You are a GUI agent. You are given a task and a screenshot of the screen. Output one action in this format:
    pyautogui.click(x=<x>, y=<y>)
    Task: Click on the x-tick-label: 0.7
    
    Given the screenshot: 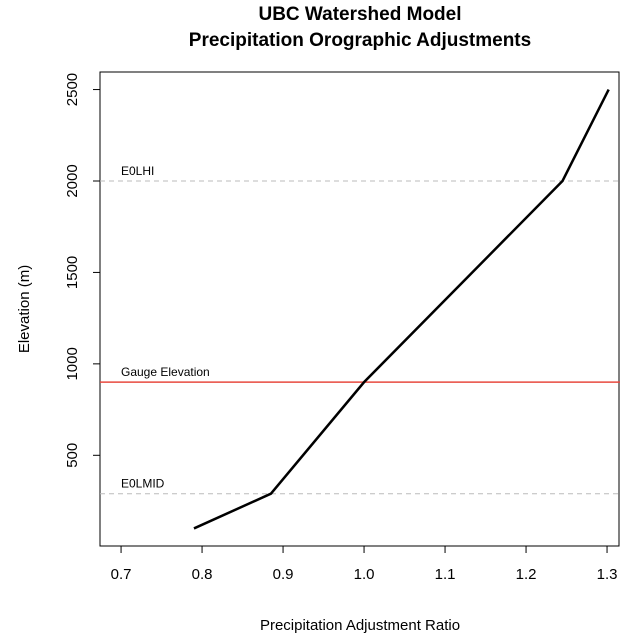 What is the action you would take?
    pyautogui.click(x=121, y=574)
    